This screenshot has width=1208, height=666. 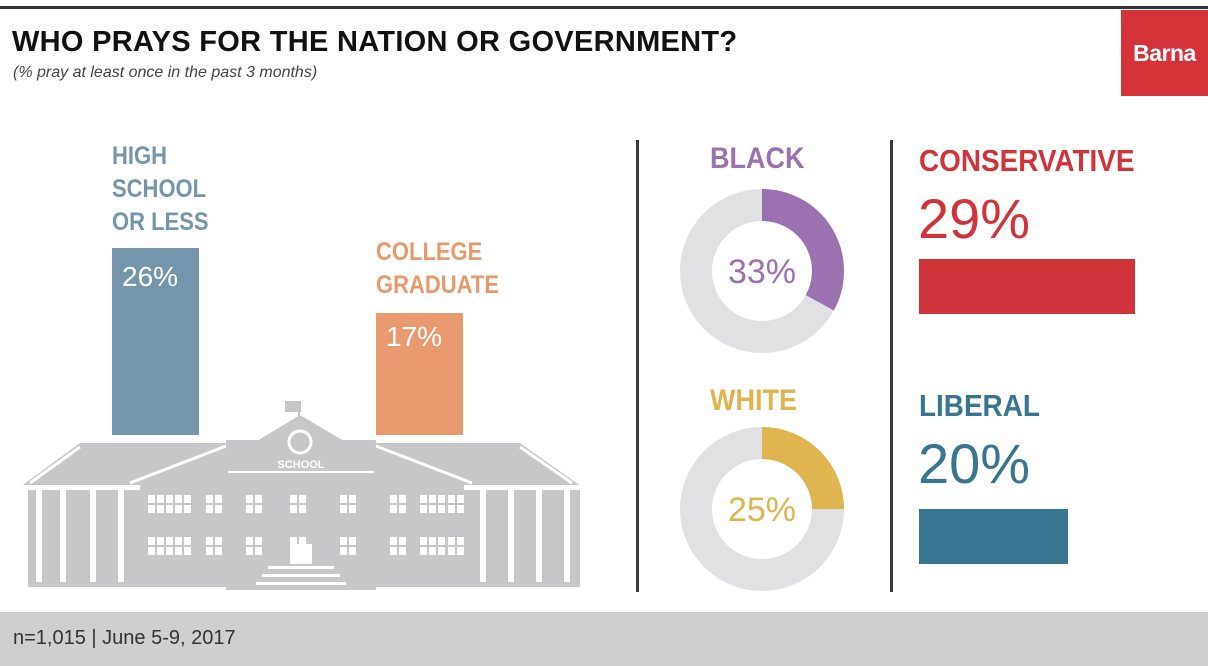 I want to click on bar-value-high-school: 26%, so click(x=150, y=276).